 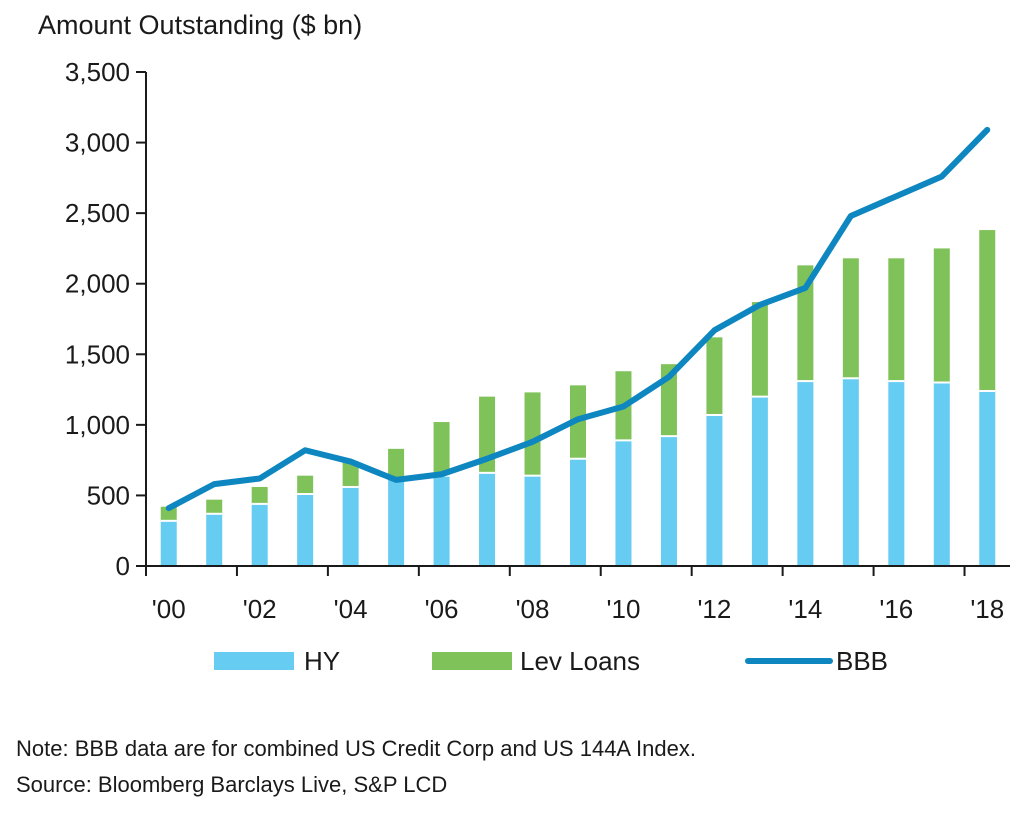 I want to click on y-tick-label: 1,500, so click(x=97, y=354).